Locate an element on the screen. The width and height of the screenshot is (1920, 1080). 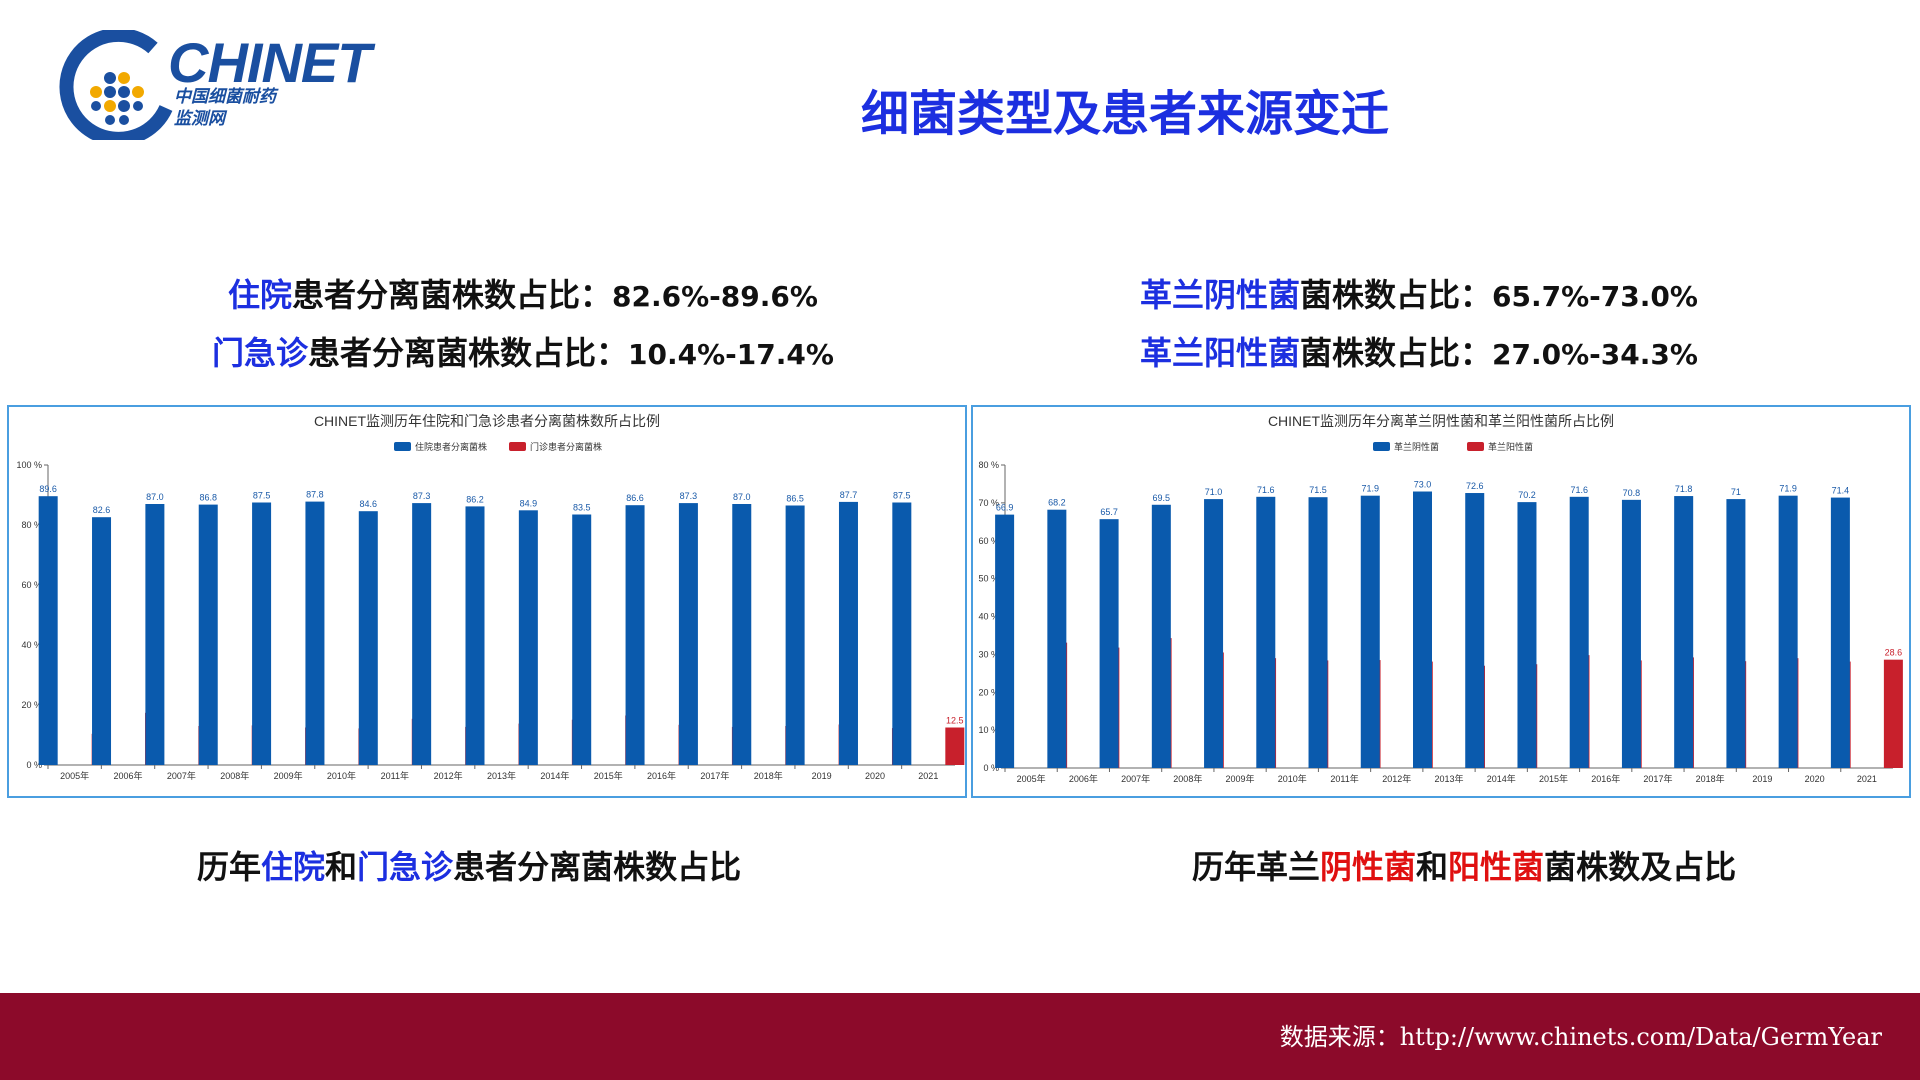
caption-left: 历年住院和门急诊患者分离菌株数占比 is located at coordinates (469, 865).